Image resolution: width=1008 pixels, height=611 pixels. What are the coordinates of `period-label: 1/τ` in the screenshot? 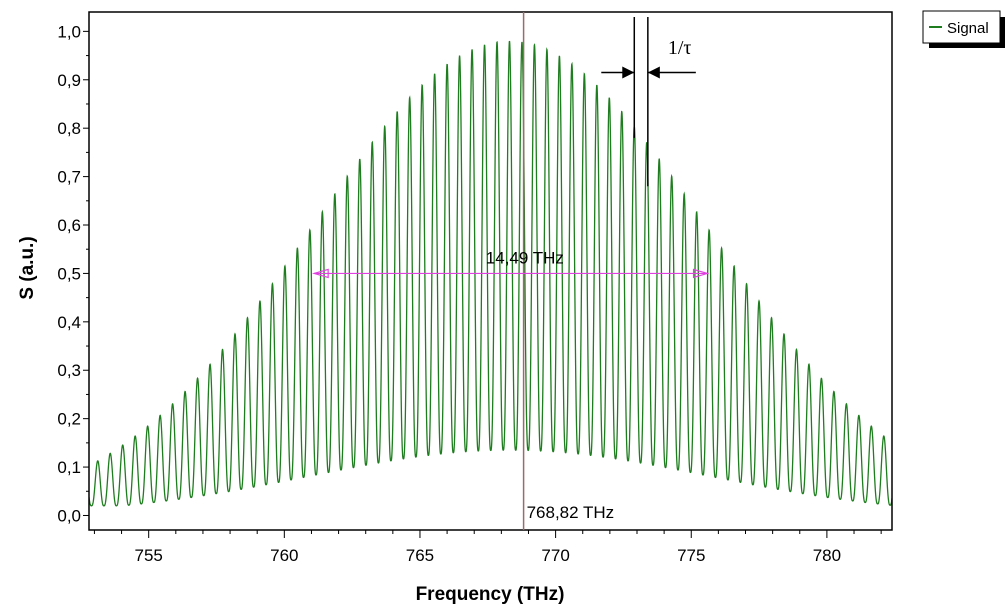 It's located at (680, 48).